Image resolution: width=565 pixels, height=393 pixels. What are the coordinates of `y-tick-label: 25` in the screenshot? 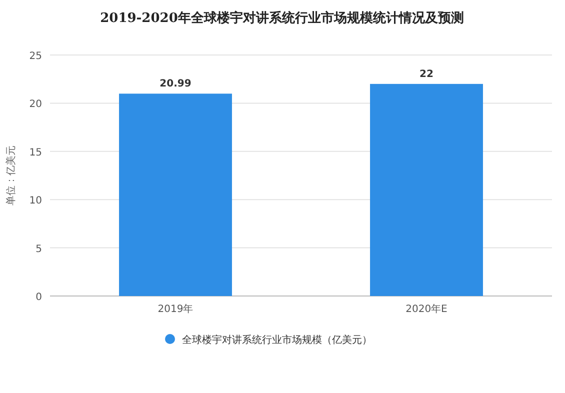 It's located at (35, 56).